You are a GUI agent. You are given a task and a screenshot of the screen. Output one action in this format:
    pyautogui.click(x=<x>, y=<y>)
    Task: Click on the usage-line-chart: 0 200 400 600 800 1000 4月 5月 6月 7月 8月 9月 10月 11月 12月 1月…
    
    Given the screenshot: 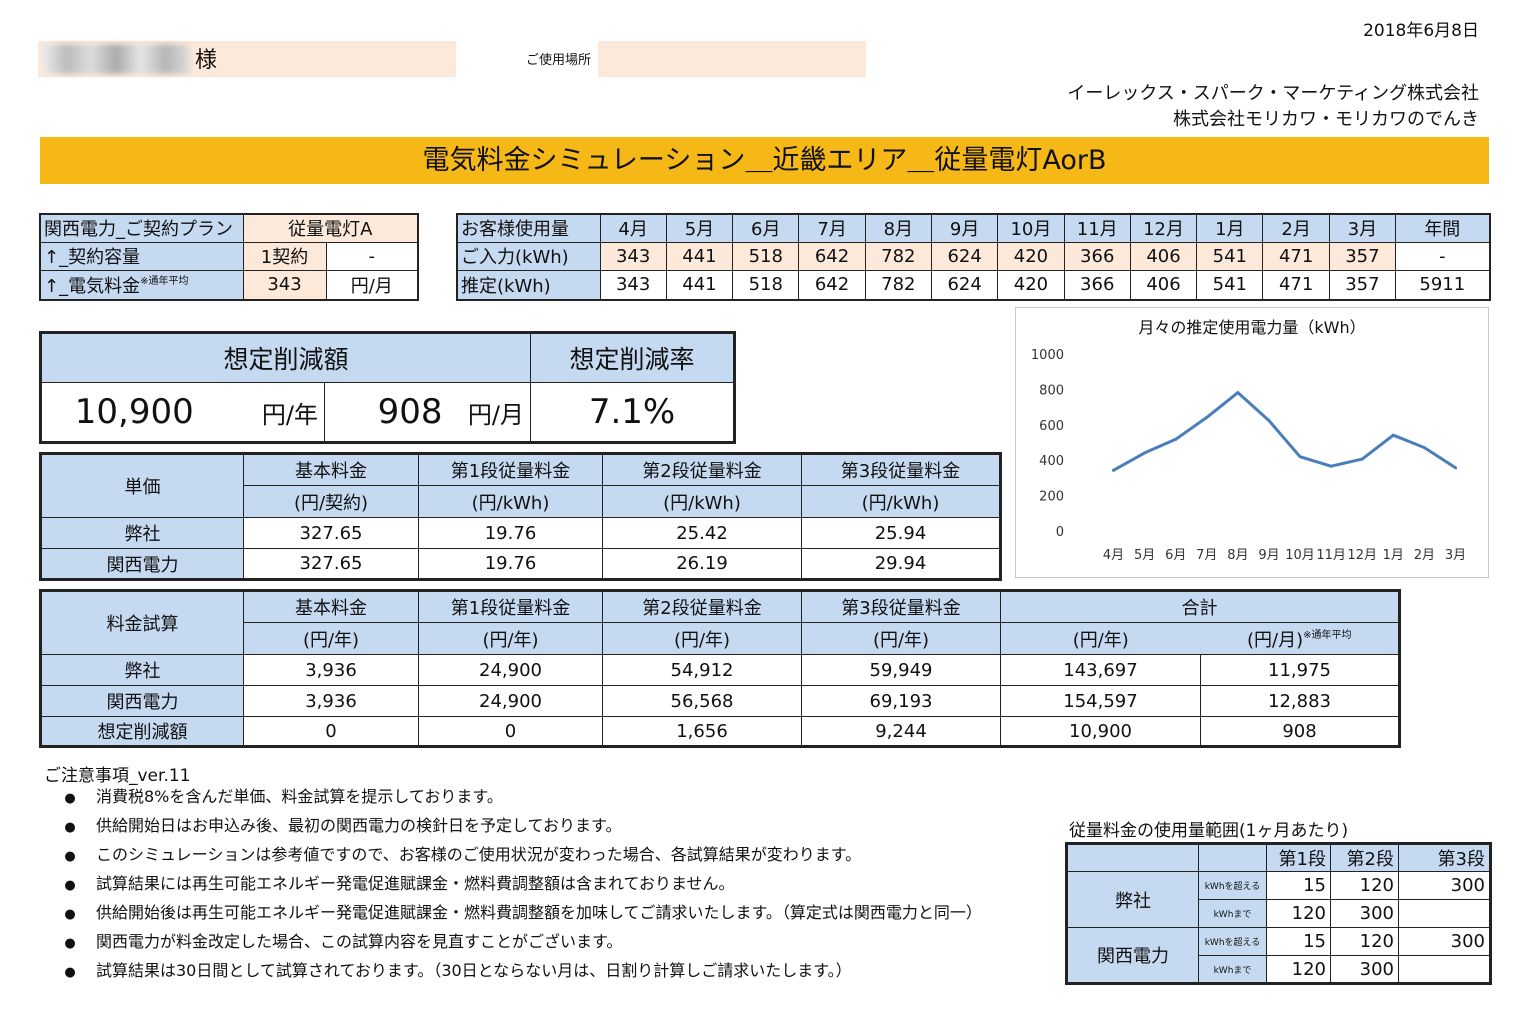 What is the action you would take?
    pyautogui.click(x=1248, y=455)
    